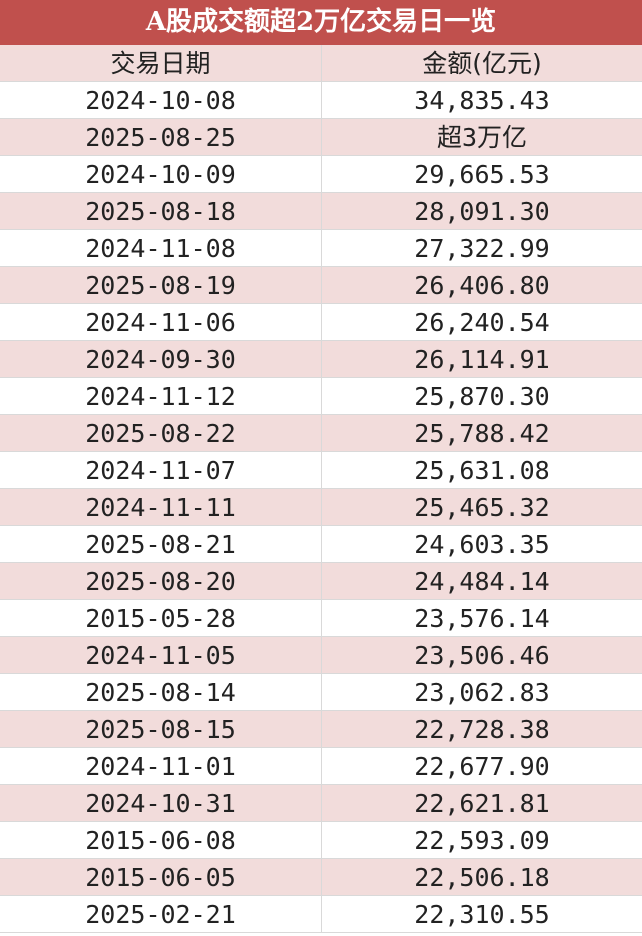 Image resolution: width=642 pixels, height=936 pixels. I want to click on header-cell: 交易日期, so click(161, 63).